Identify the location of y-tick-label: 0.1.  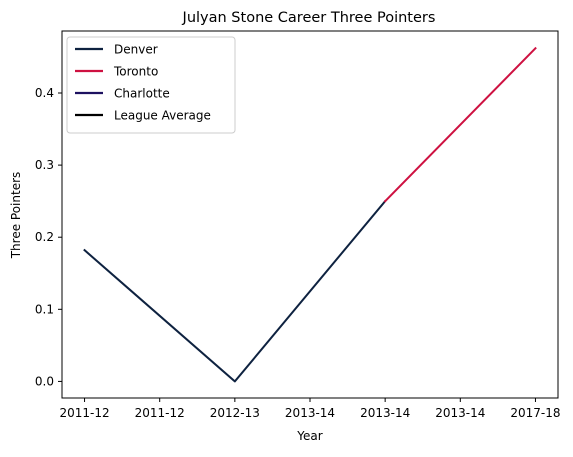
(44, 309).